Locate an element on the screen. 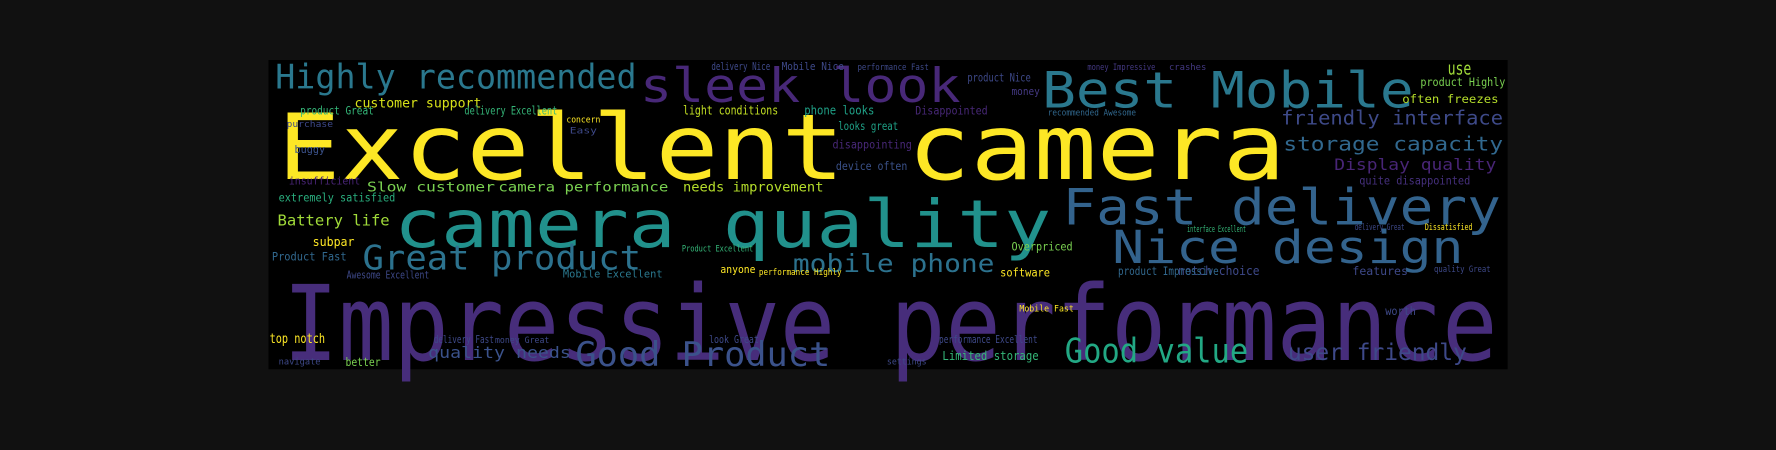  word: better is located at coordinates (362, 362).